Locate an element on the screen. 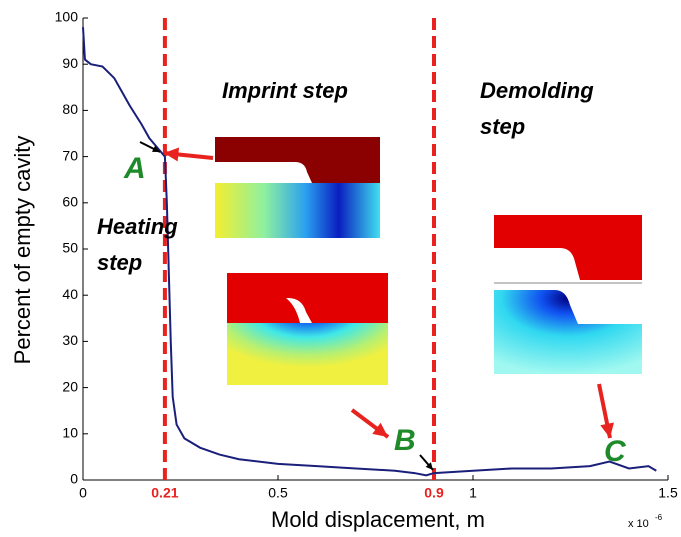  y-tick-label: 70 is located at coordinates (70, 155).